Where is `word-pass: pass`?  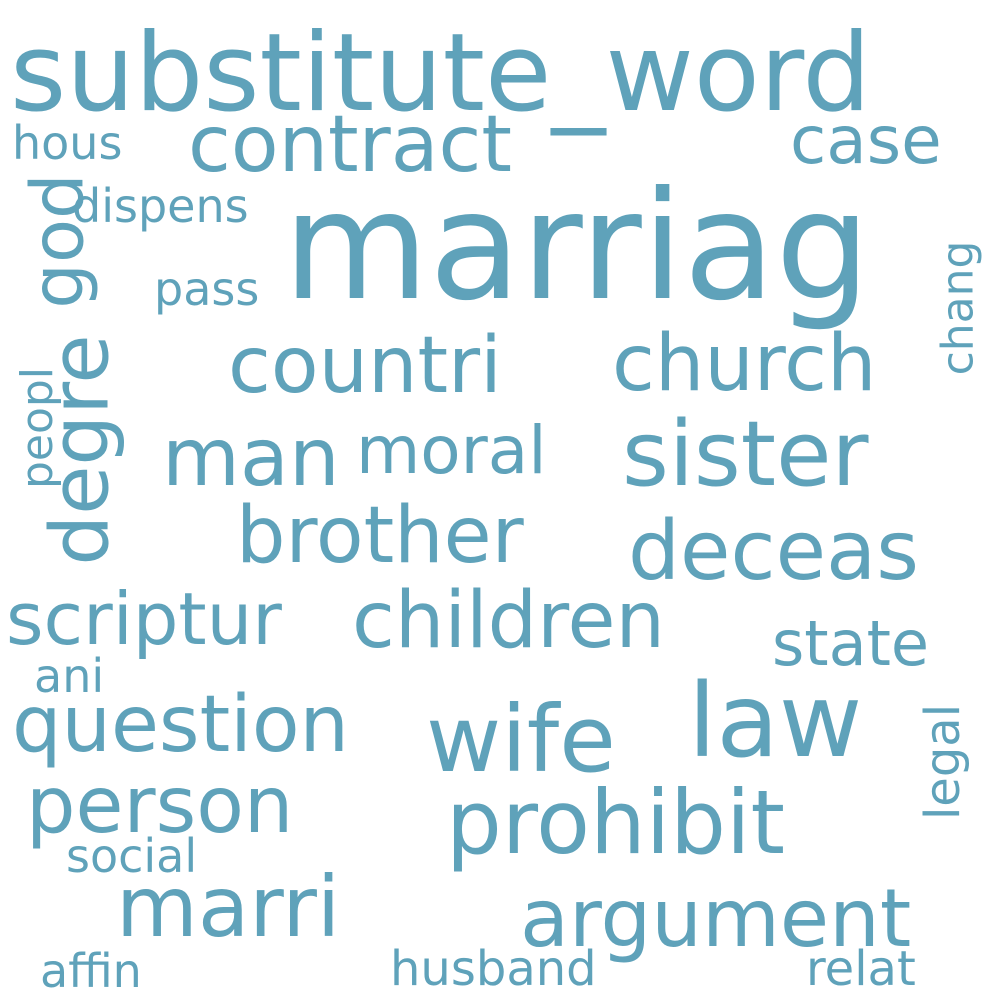 word-pass: pass is located at coordinates (207, 289).